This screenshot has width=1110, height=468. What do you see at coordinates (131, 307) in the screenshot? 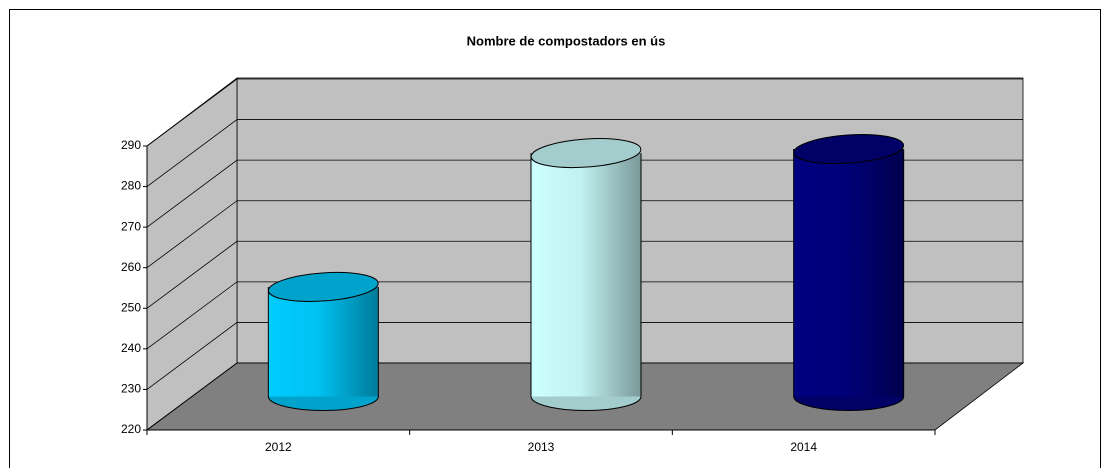
I see `y-tick-label: 250` at bounding box center [131, 307].